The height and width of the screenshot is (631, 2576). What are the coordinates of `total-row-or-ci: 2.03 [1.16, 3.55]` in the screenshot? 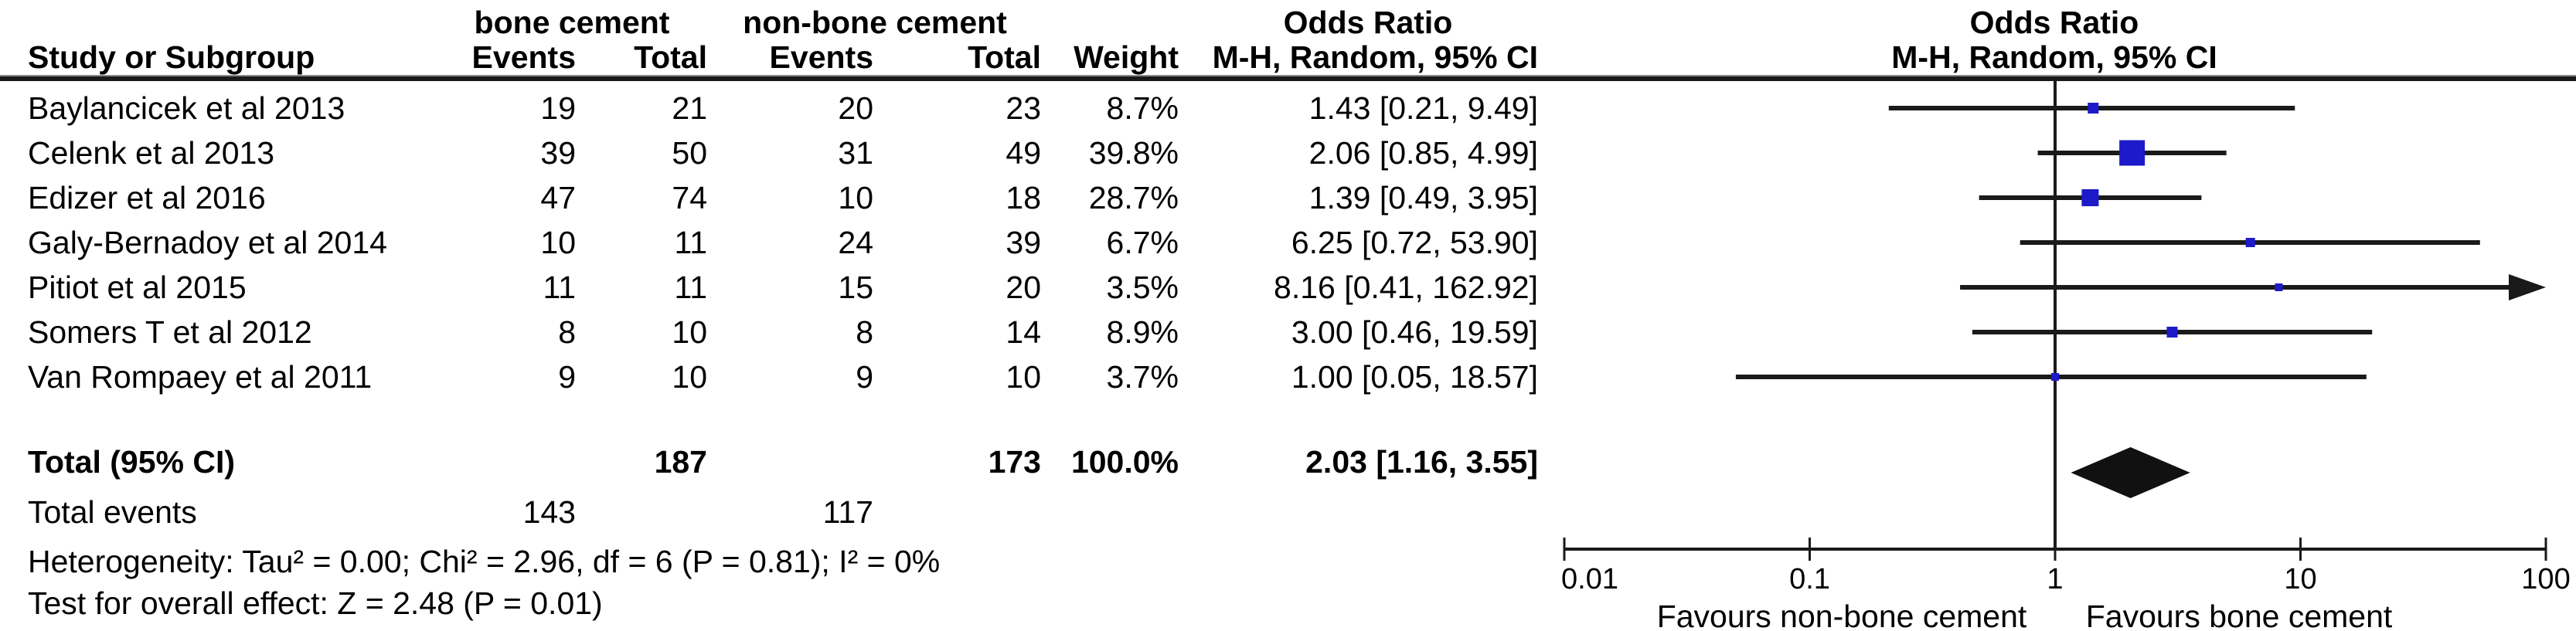 It's located at (1421, 462).